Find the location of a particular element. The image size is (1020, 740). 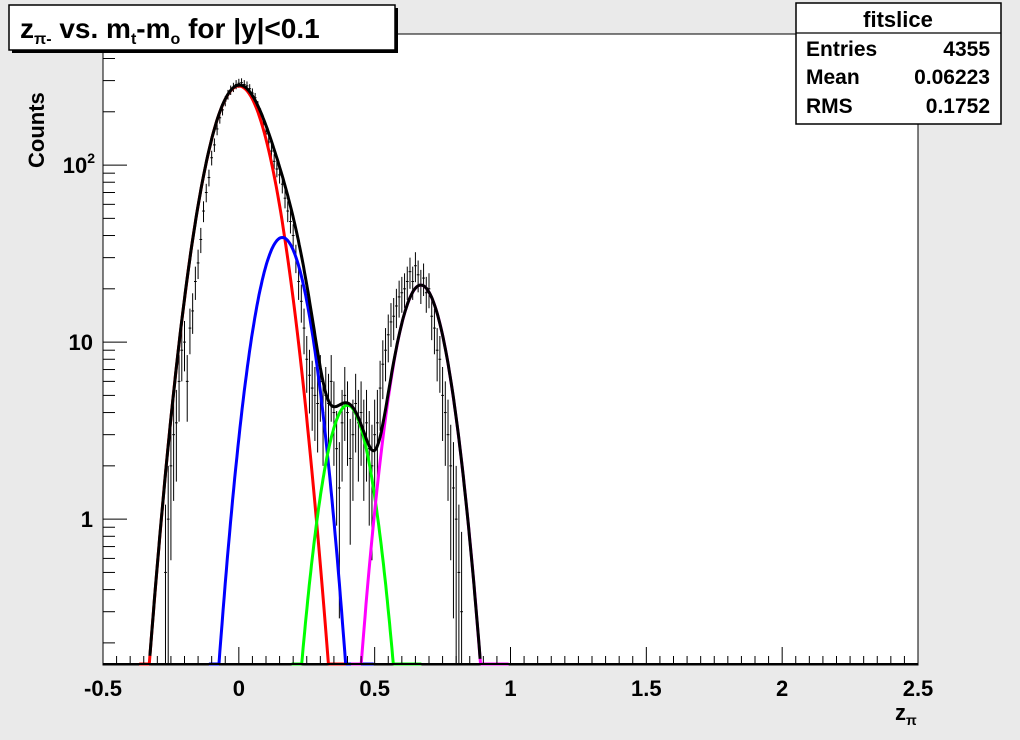

stats-label-rms: RMS is located at coordinates (829, 106).